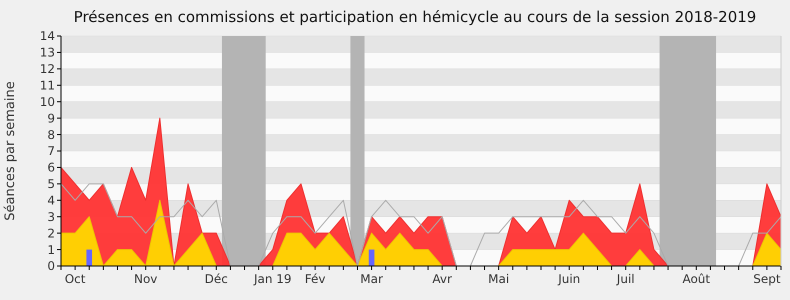 This screenshot has height=300, width=790. I want to click on x-tick-label: Mai, so click(499, 279).